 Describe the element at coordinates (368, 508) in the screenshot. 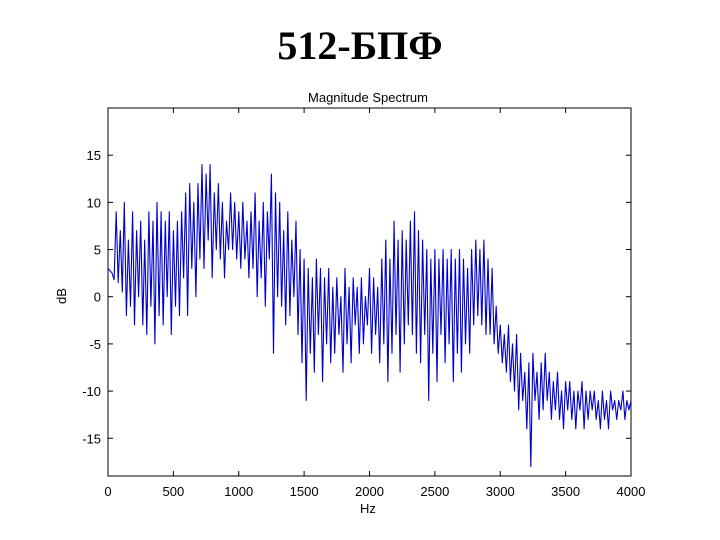

I see `x-axis-label: Hz` at that location.